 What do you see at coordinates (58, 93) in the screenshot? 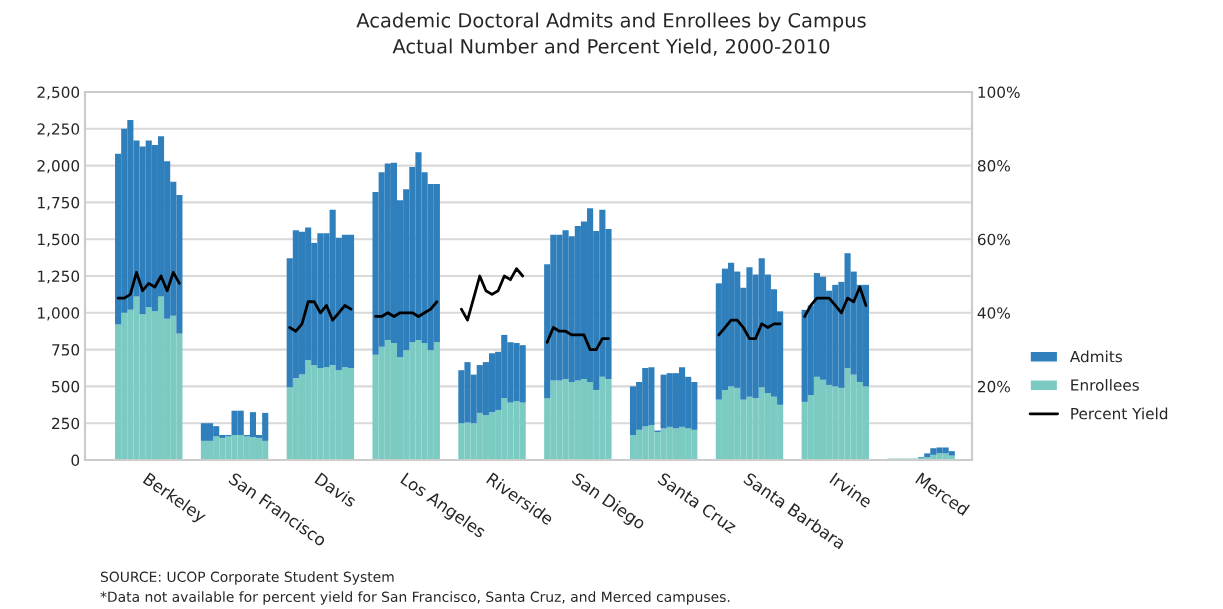
I see `y-tick-label: 2,500` at bounding box center [58, 93].